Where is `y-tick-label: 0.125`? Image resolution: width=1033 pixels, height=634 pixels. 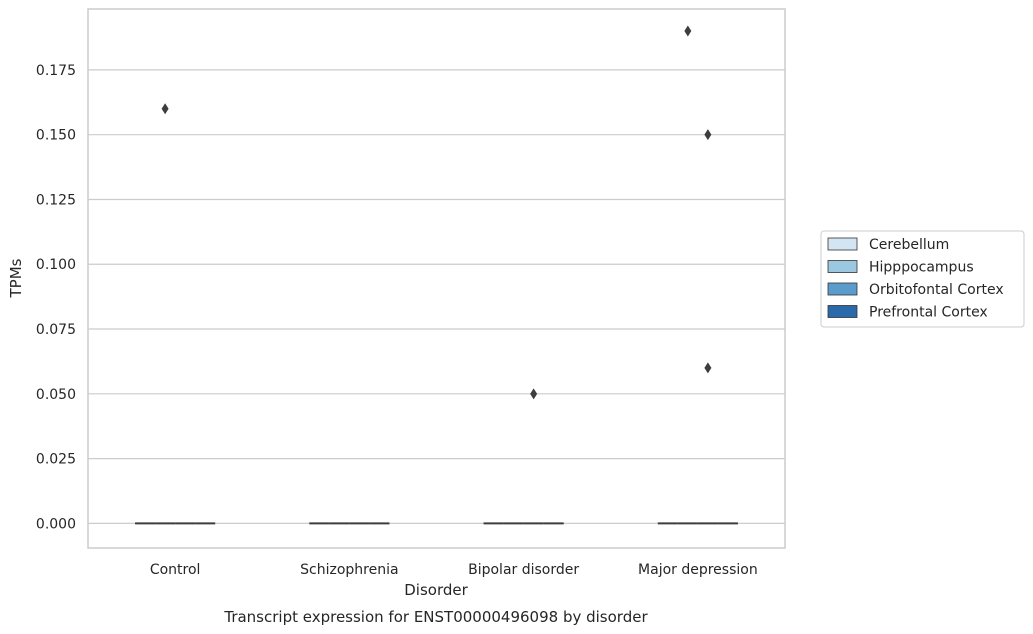
y-tick-label: 0.125 is located at coordinates (56, 200).